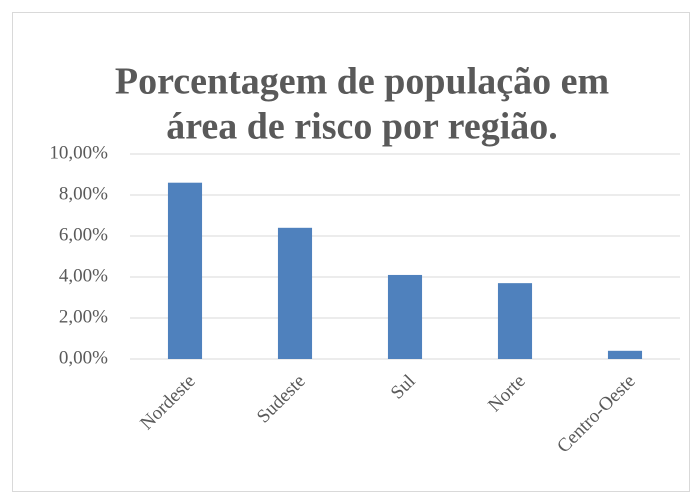 Image resolution: width=697 pixels, height=498 pixels. I want to click on y-tick-label: 10,00%, so click(78, 152).